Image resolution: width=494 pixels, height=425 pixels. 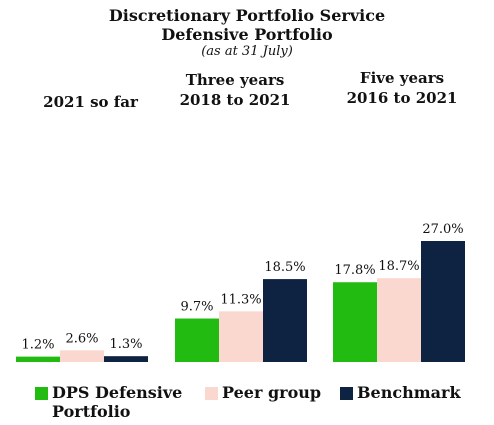 What do you see at coordinates (41, 393) in the screenshot?
I see `legend-swatch-dps` at bounding box center [41, 393].